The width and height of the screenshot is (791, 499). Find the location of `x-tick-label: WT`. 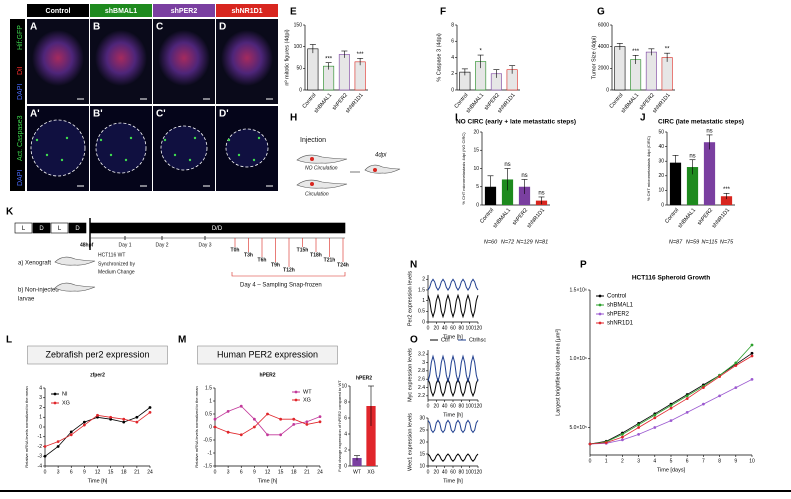

x-tick-label: WT is located at coordinates (357, 472).